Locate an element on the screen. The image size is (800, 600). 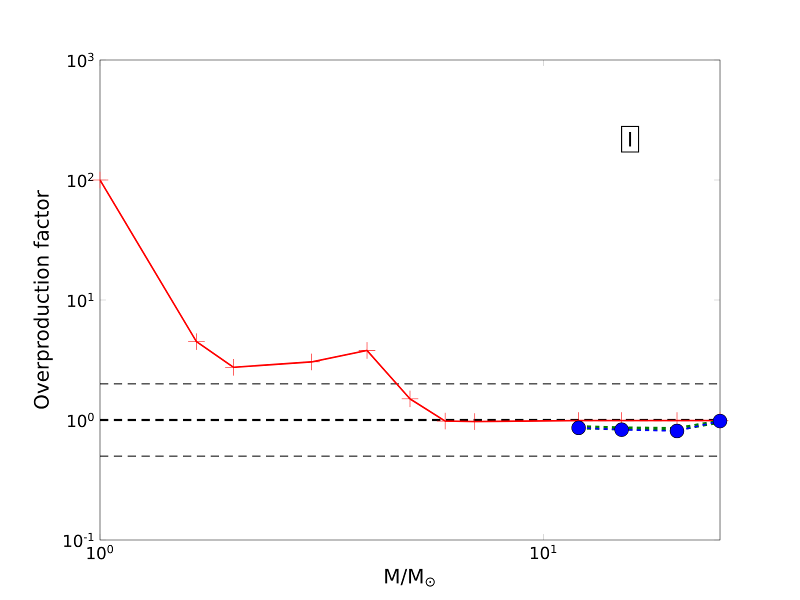
y-tick-label: 10$^{-1}$ is located at coordinates (79, 540).